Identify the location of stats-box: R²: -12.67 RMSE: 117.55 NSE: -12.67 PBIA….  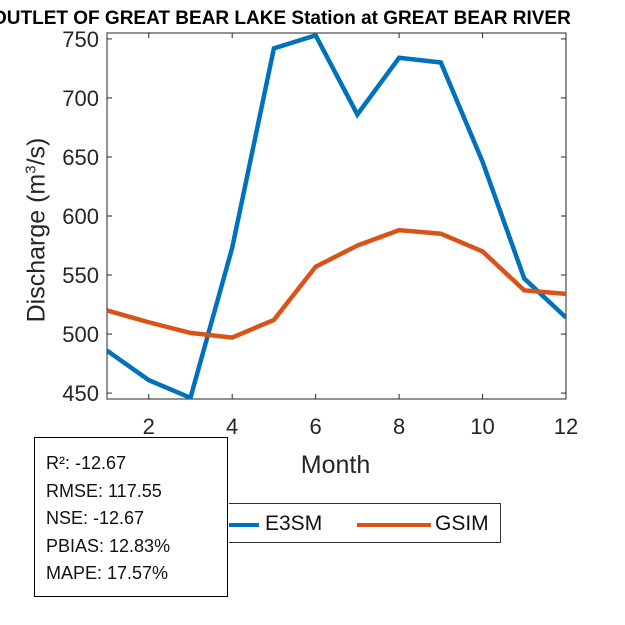
(131, 517).